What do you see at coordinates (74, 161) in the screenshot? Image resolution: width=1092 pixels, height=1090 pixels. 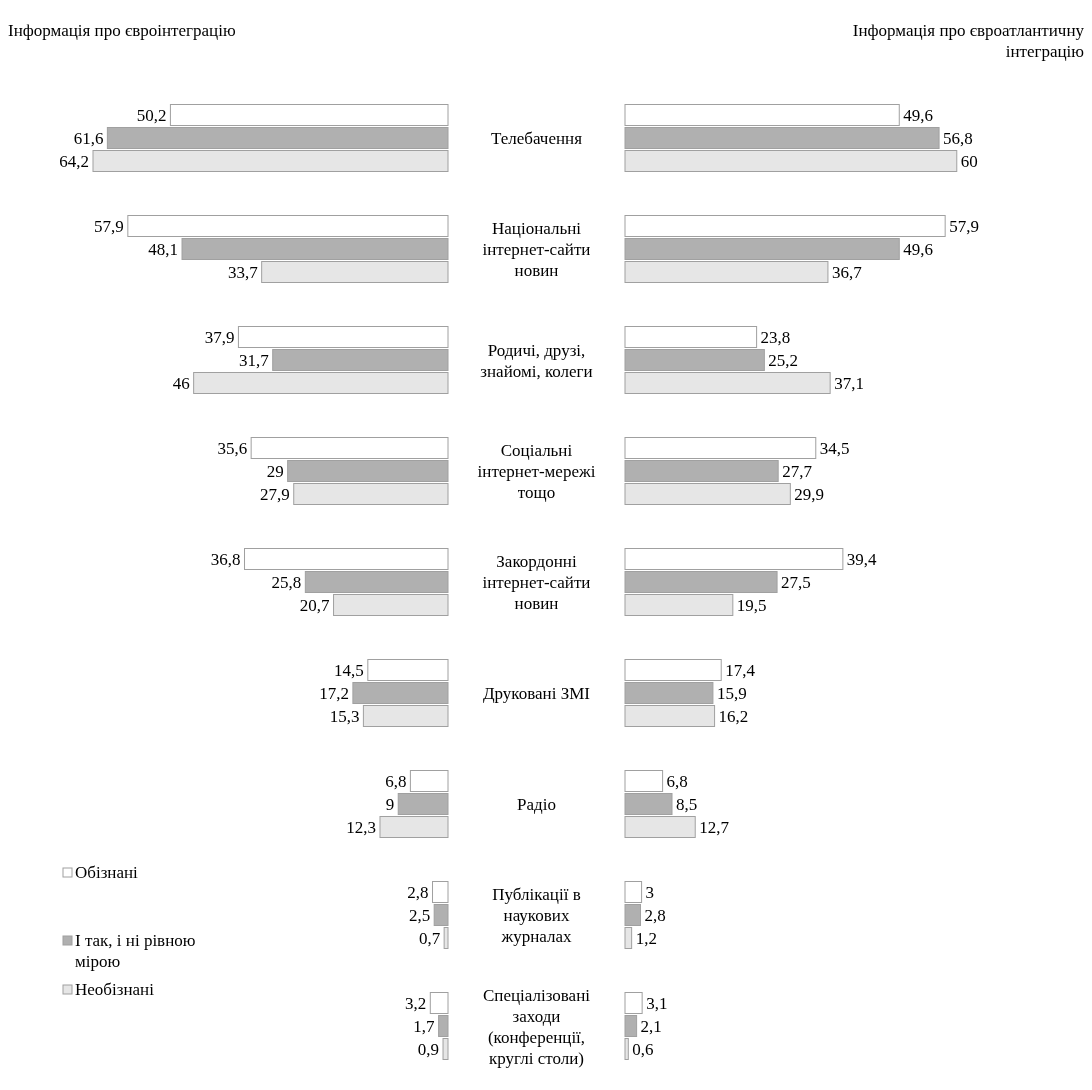 I see `data-label: 64,2` at bounding box center [74, 161].